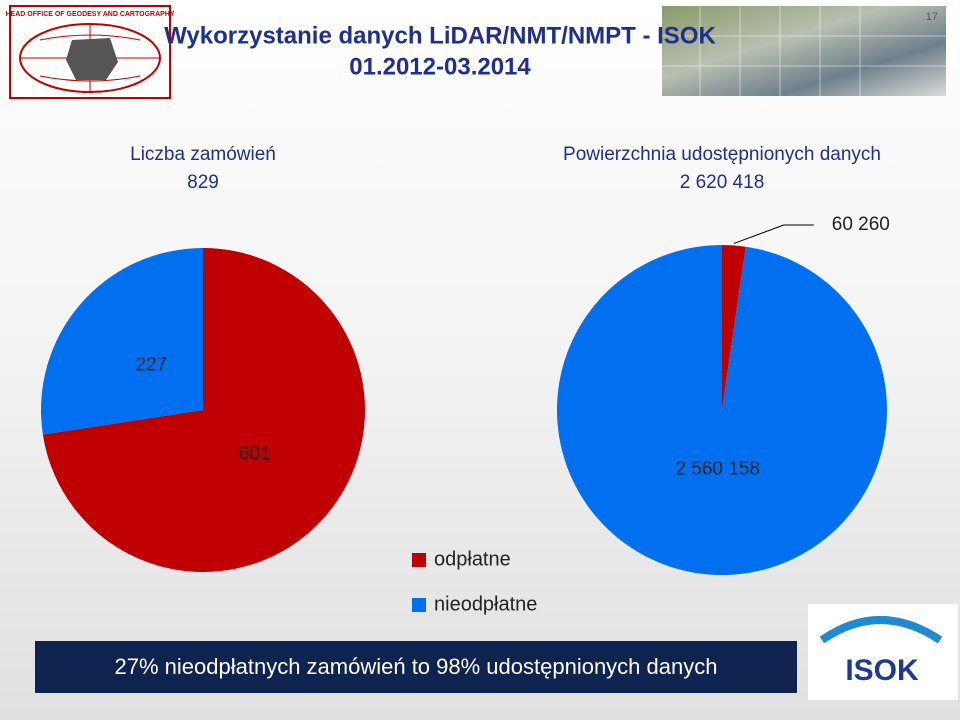  I want to click on satellite-image, so click(804, 51).